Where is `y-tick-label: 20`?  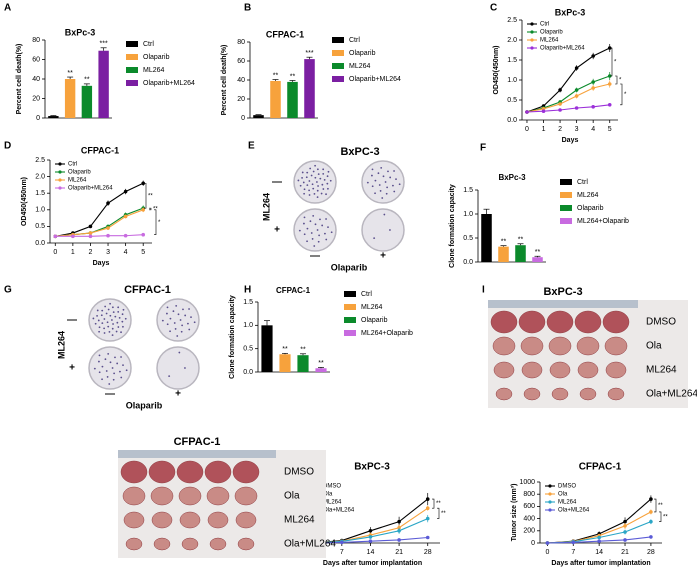 y-tick-label: 20 is located at coordinates (36, 98).